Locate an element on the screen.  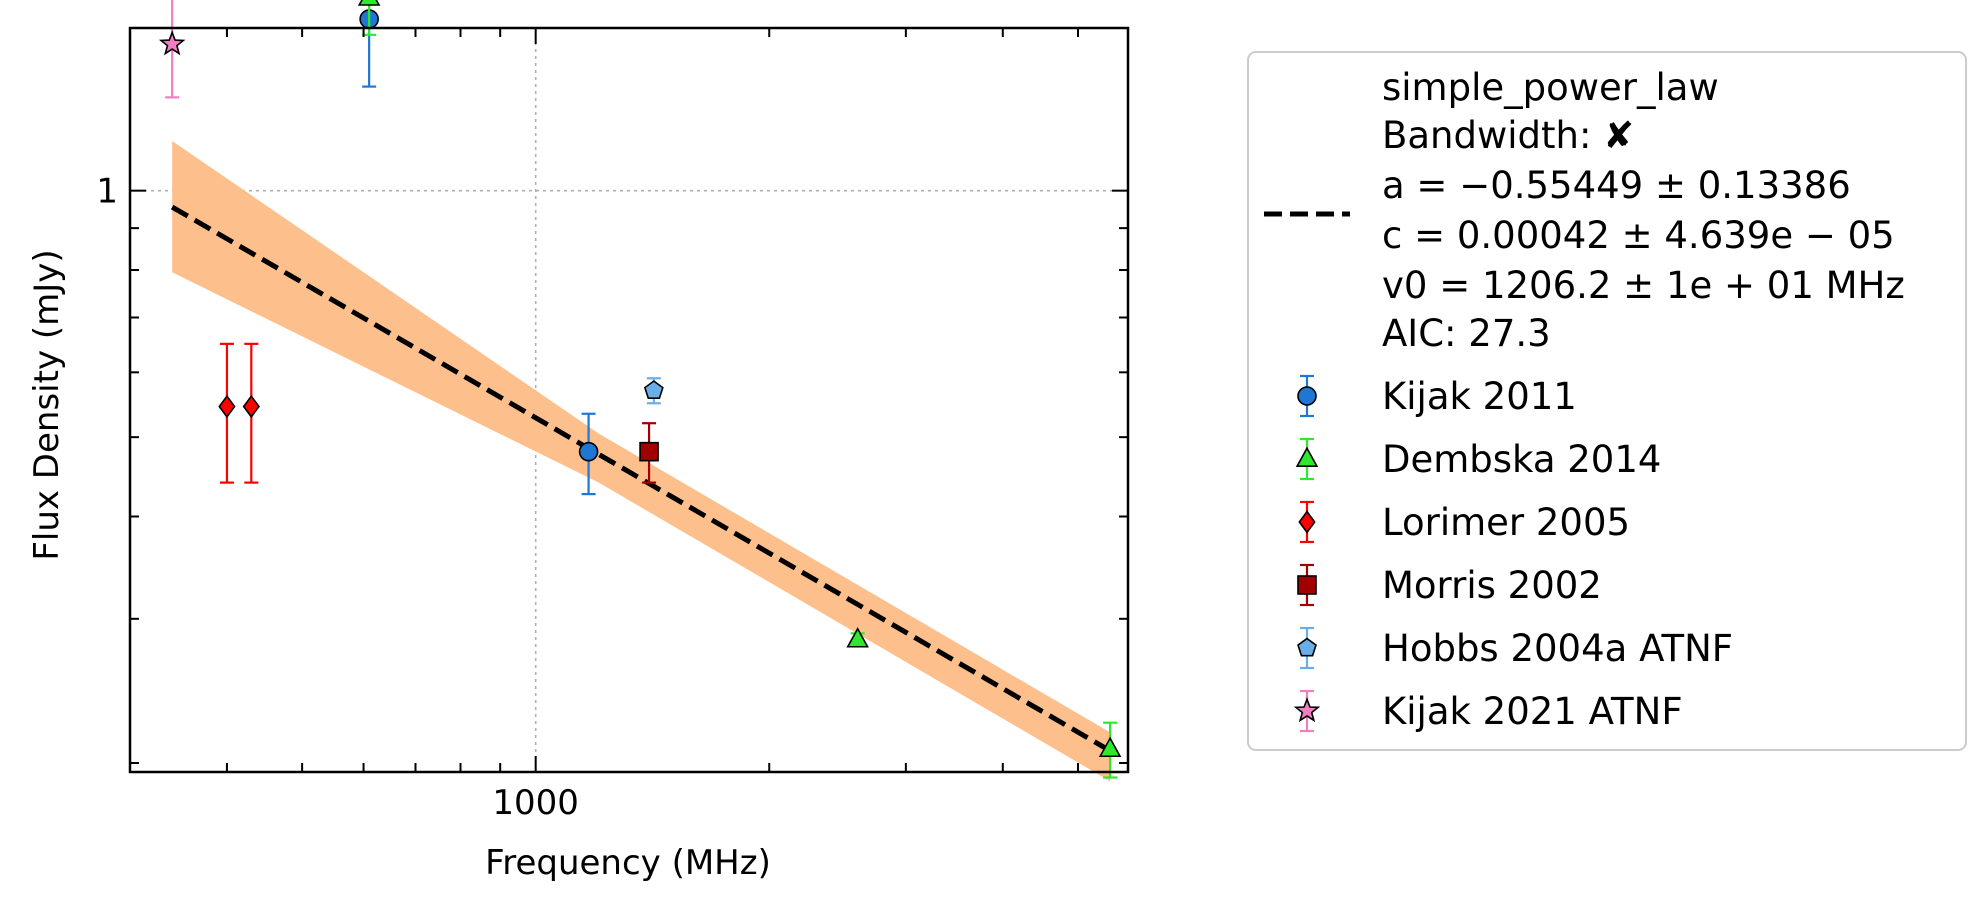
legend-marker-kijak-2011 is located at coordinates (1307, 396).